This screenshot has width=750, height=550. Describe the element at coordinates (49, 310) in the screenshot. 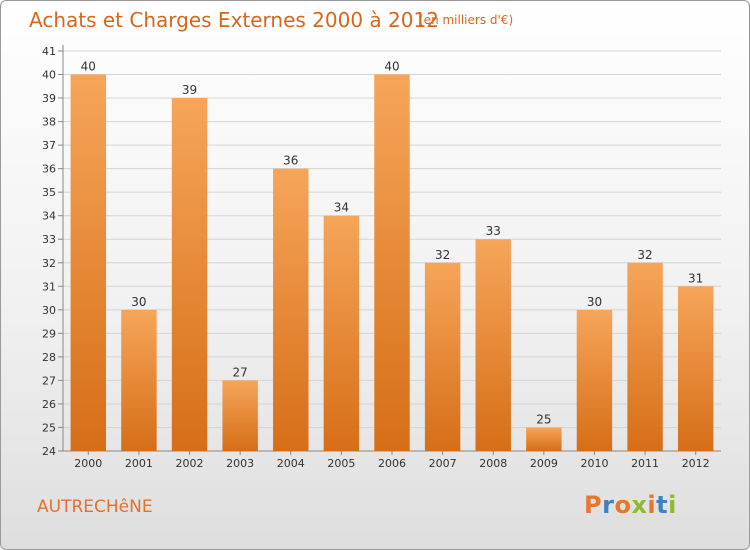

I see `y-tick-label: 30` at that location.